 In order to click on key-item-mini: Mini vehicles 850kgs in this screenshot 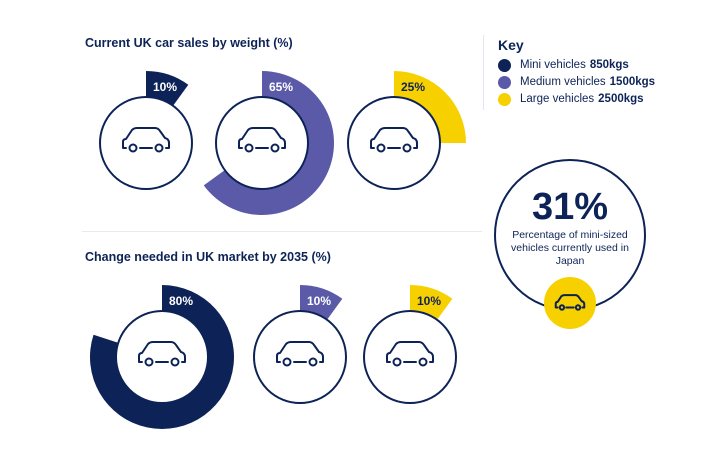, I will do `click(563, 65)`.